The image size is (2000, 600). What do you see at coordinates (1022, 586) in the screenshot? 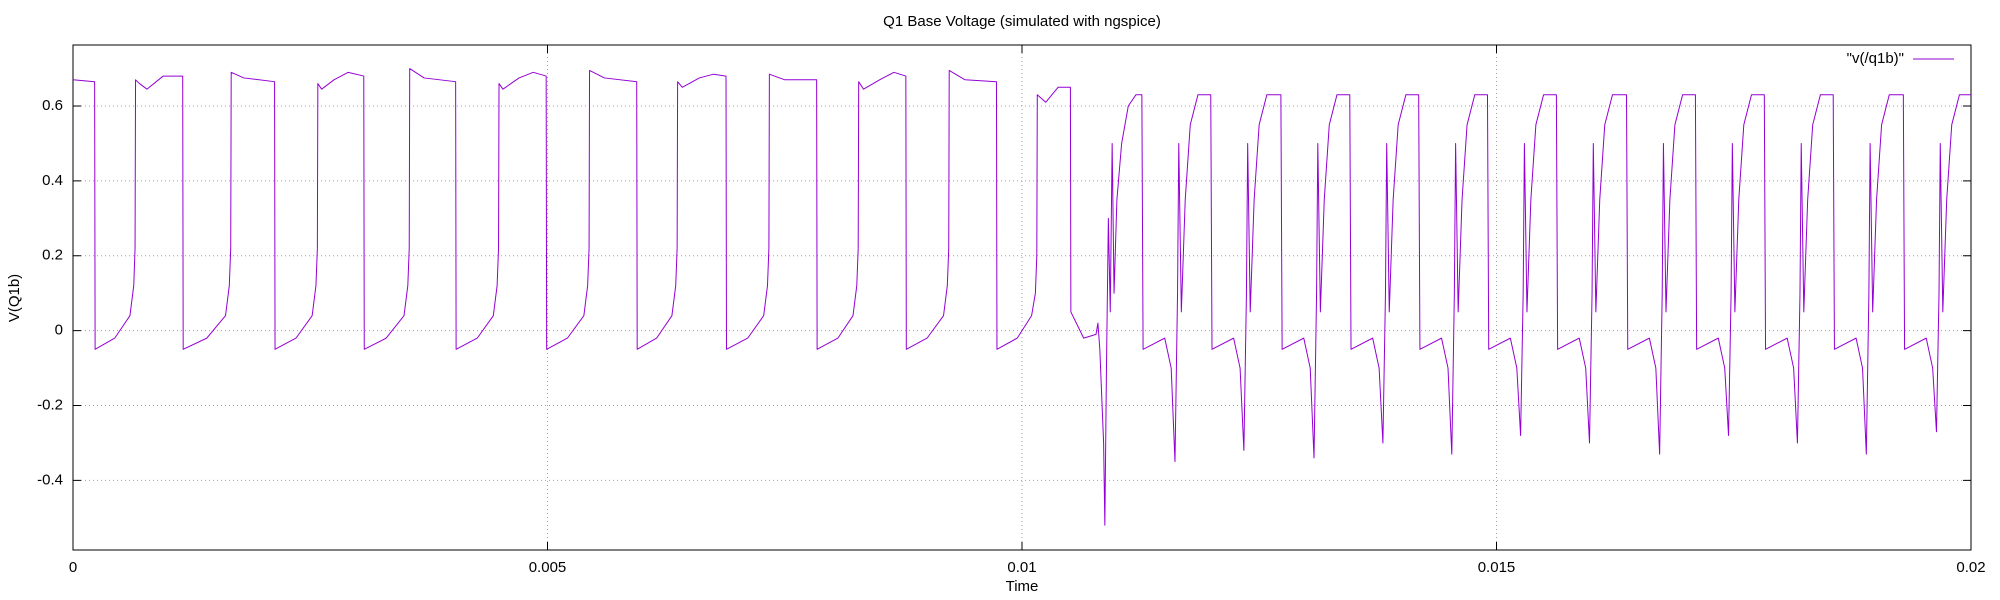
I see `x-axis-label: Time` at bounding box center [1022, 586].